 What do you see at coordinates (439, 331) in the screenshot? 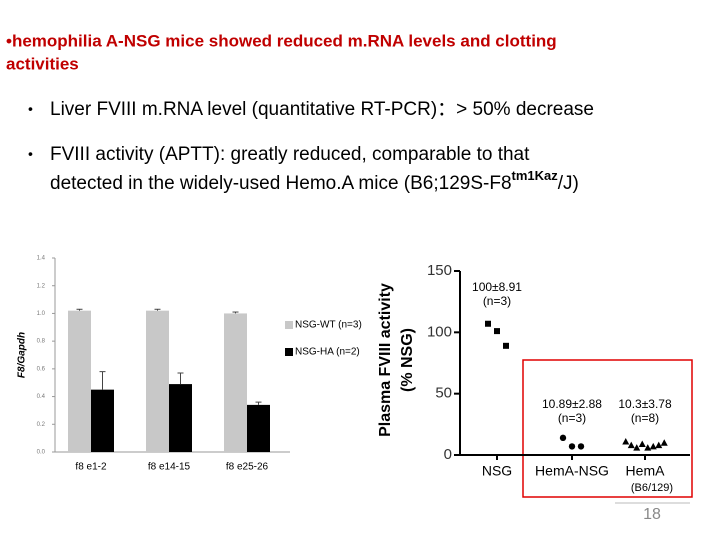
I see `y-tick-label: 100` at bounding box center [439, 331].